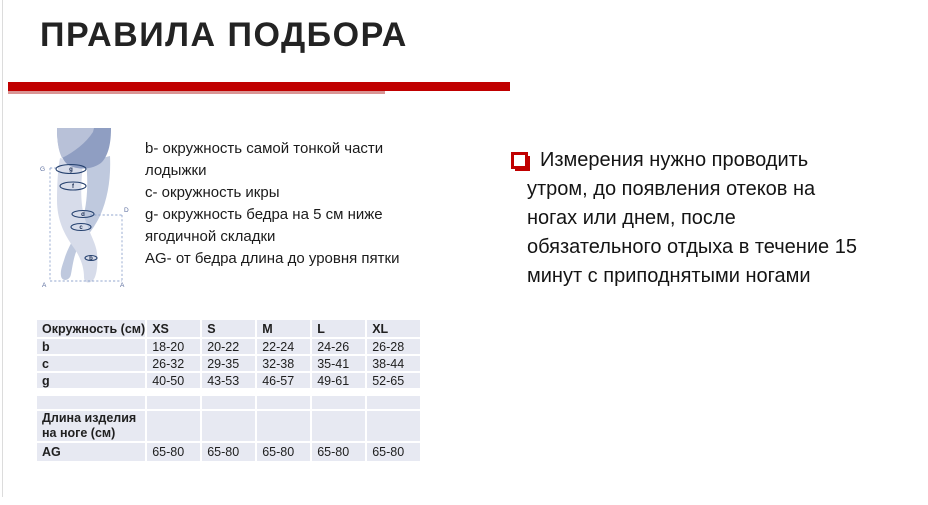 Image resolution: width=928 pixels, height=505 pixels. What do you see at coordinates (339, 328) in the screenshot?
I see `size-table-header-cell: L` at bounding box center [339, 328].